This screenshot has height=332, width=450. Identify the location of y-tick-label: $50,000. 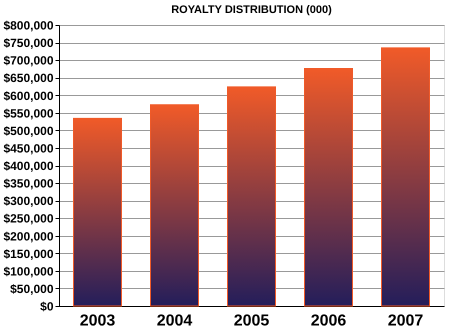
(32, 289).